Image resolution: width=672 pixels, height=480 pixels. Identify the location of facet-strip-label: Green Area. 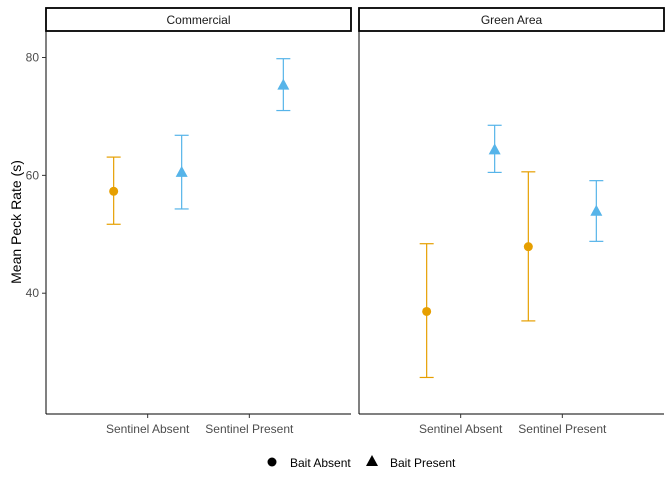
(512, 20).